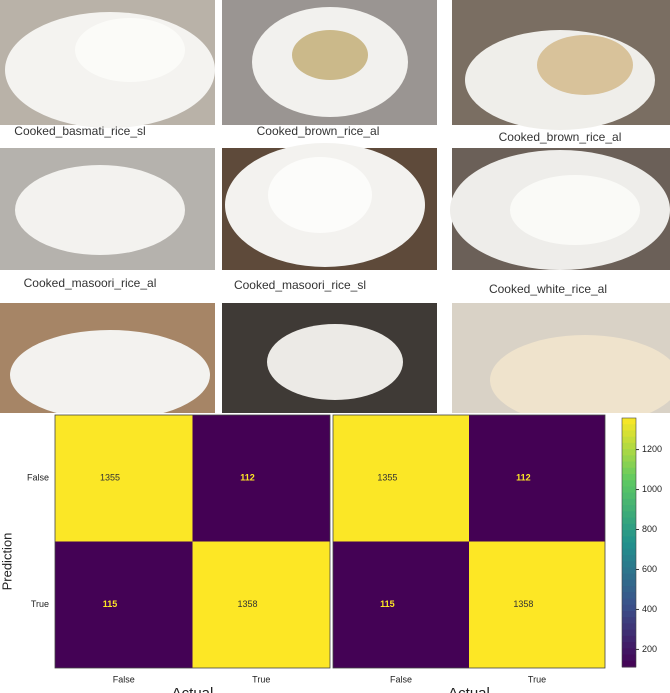 The width and height of the screenshot is (670, 693). I want to click on colorbar-tick-label: 1200, so click(652, 449).